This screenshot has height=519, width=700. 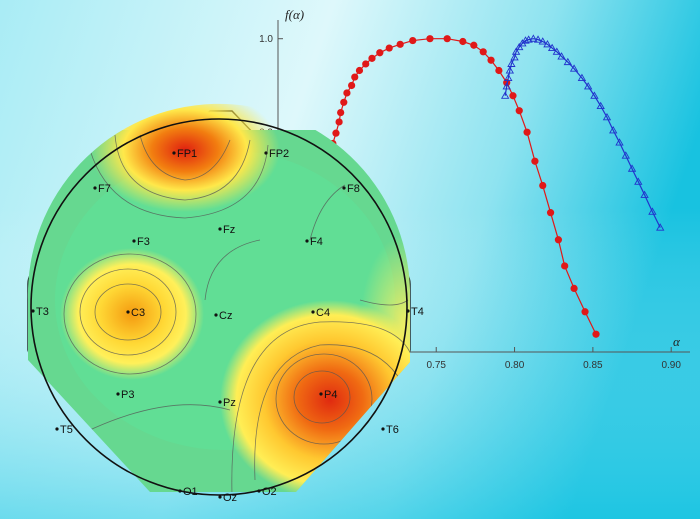 I want to click on electrode-label: T6, so click(x=392, y=430).